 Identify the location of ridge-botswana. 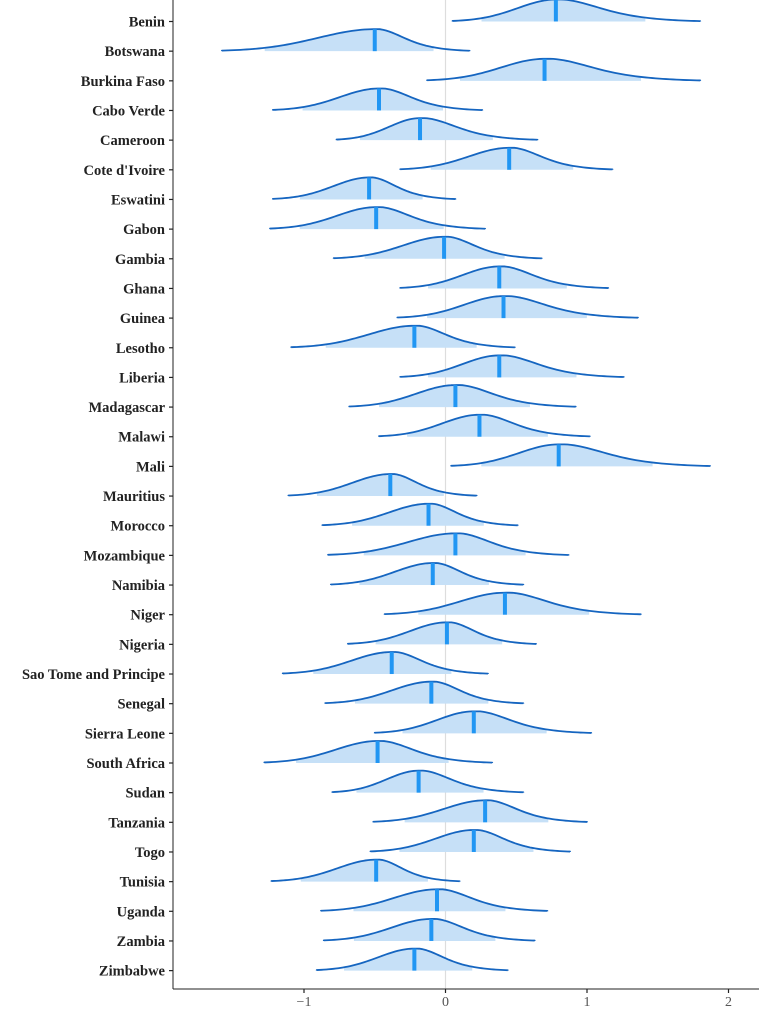
(346, 40).